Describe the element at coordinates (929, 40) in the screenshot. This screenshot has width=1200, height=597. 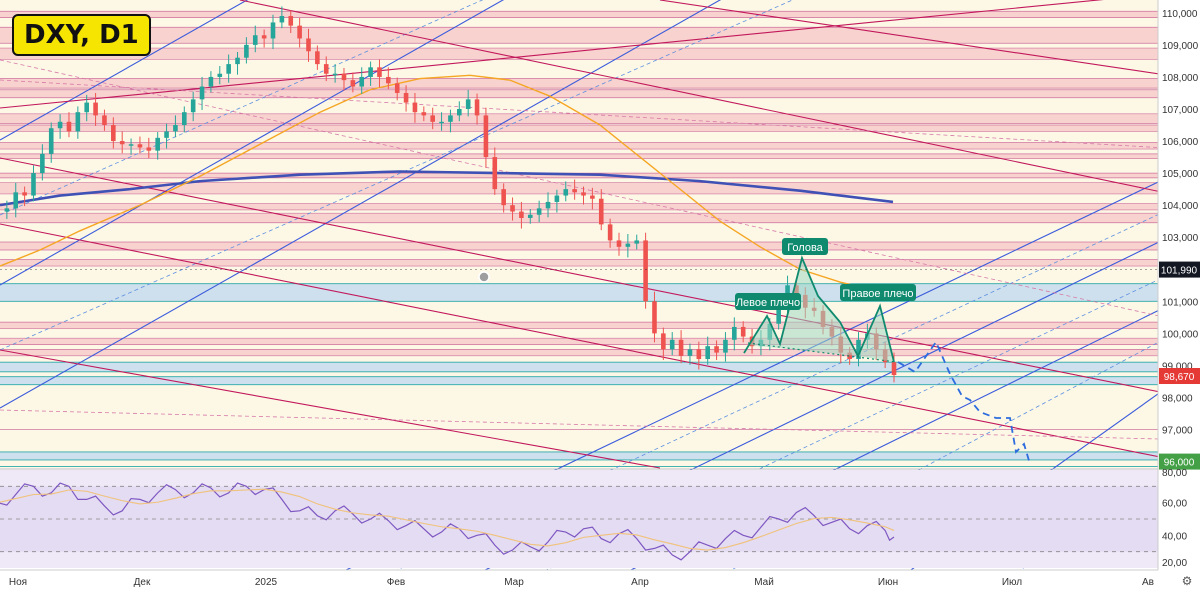
I see `downtrend-line` at that location.